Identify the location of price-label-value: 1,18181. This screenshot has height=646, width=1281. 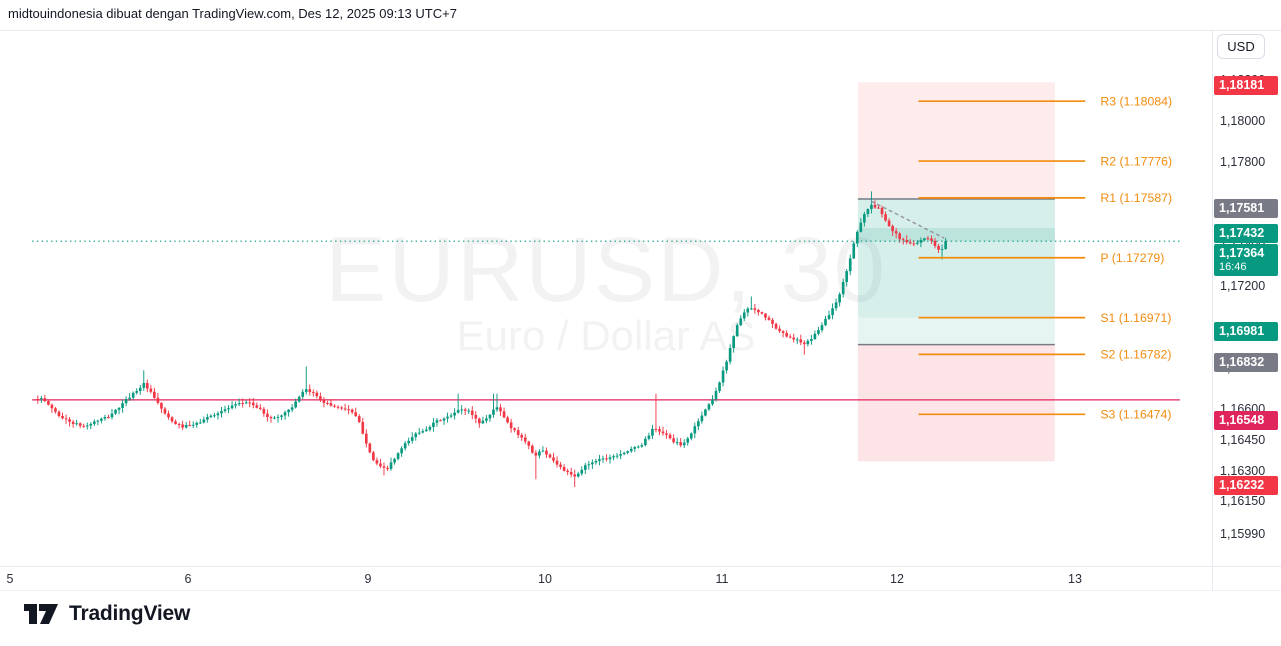
(1242, 84).